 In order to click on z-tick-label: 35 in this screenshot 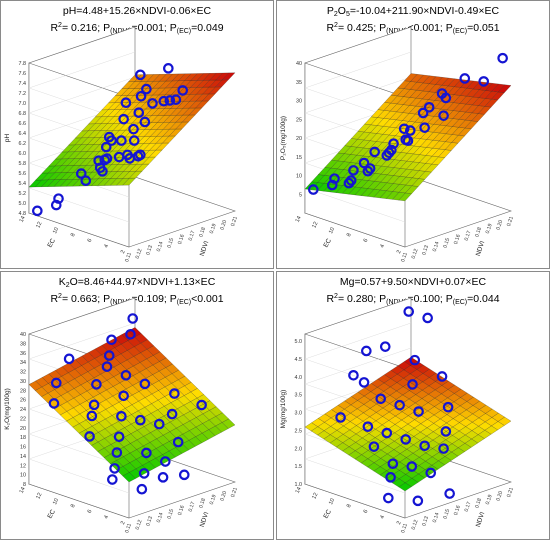, I will do `click(299, 83)`.